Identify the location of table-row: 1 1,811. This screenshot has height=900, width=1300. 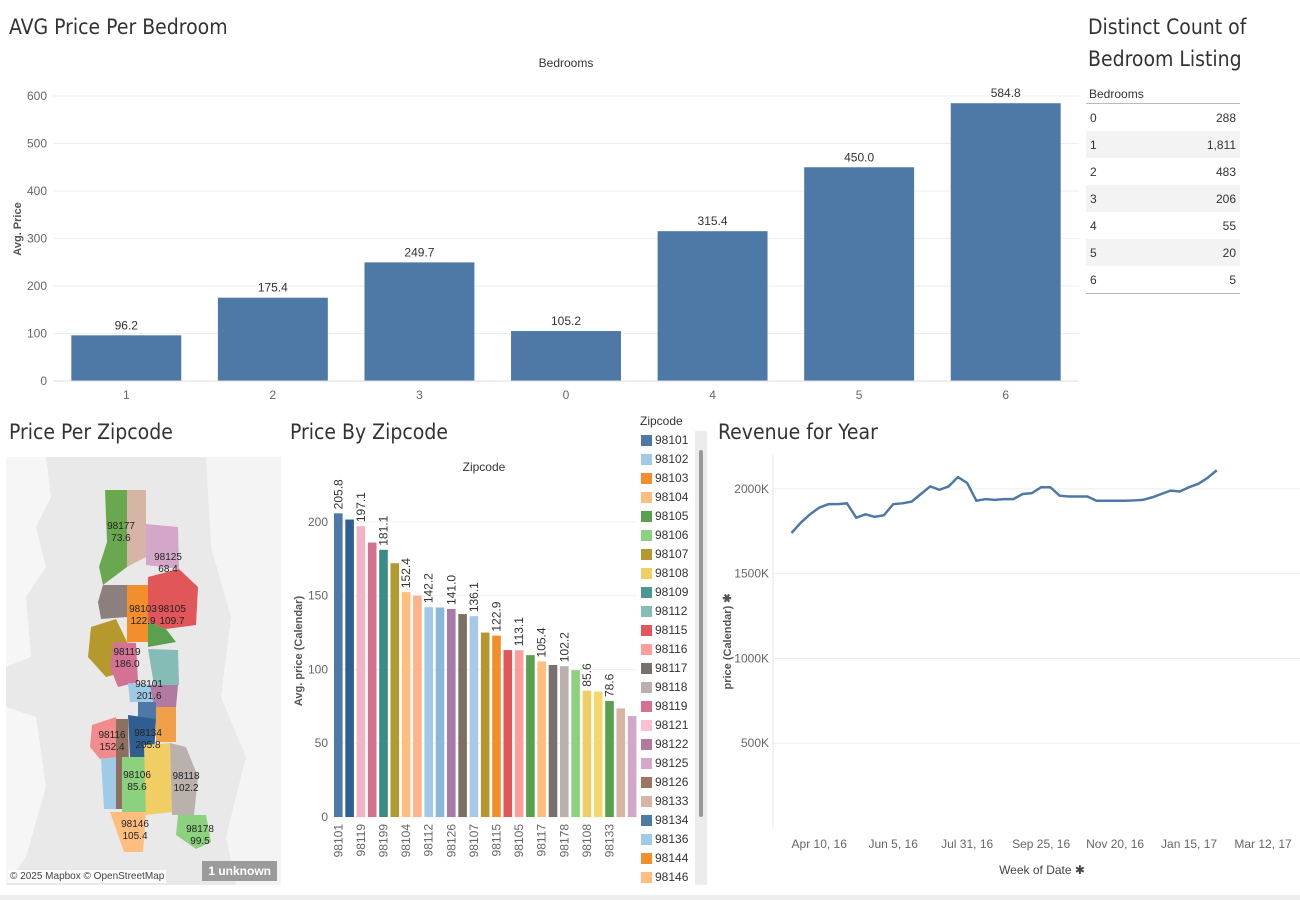
(1163, 144).